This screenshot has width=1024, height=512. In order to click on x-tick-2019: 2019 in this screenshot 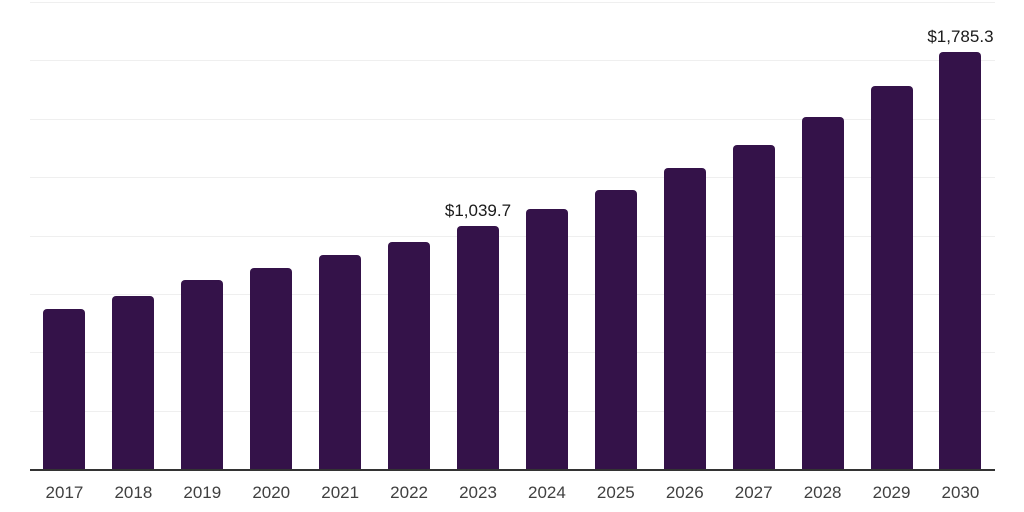, I will do `click(202, 492)`.